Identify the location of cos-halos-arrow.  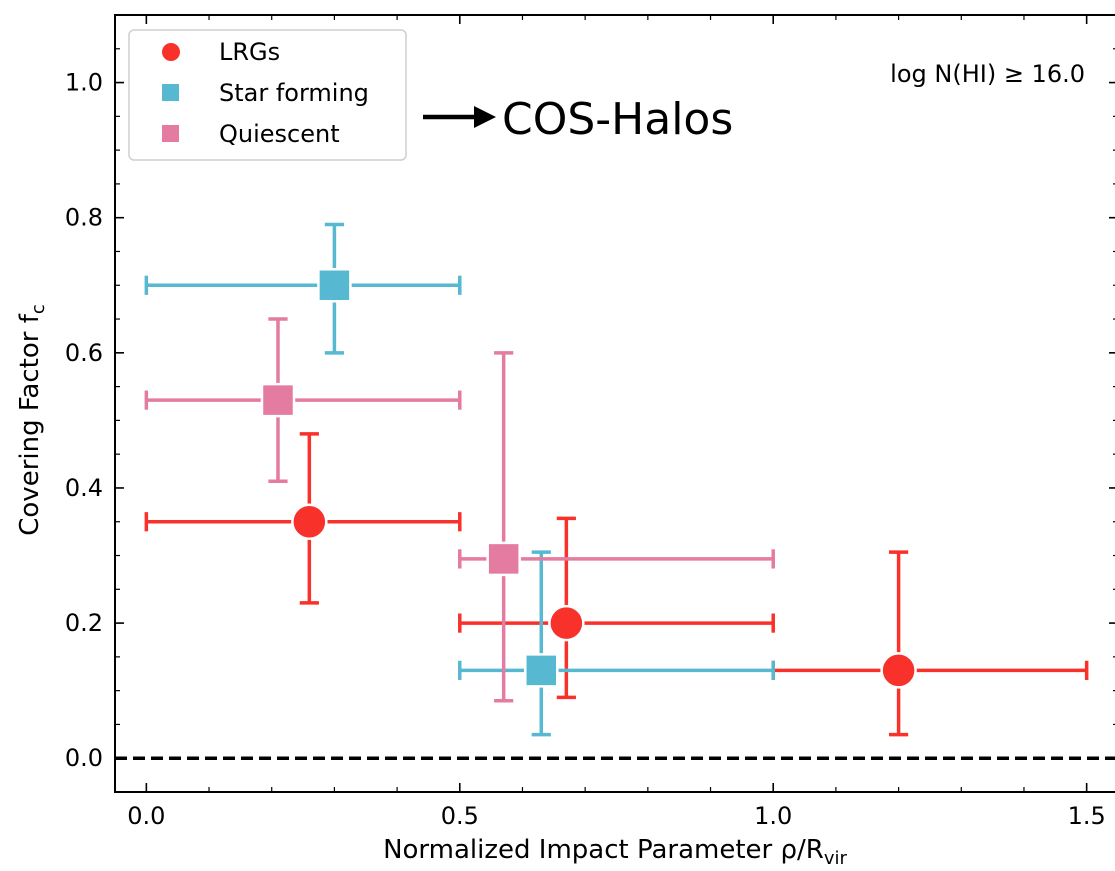
(459, 117).